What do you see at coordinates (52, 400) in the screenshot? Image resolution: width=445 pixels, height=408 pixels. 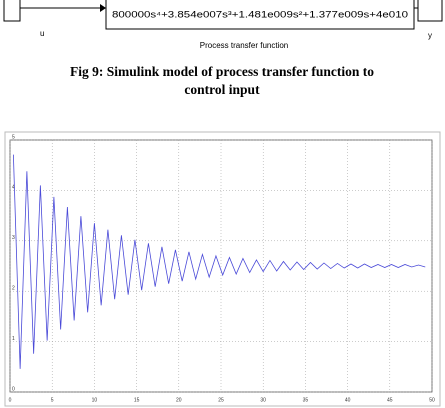 I see `x-tick-label: 5` at bounding box center [52, 400].